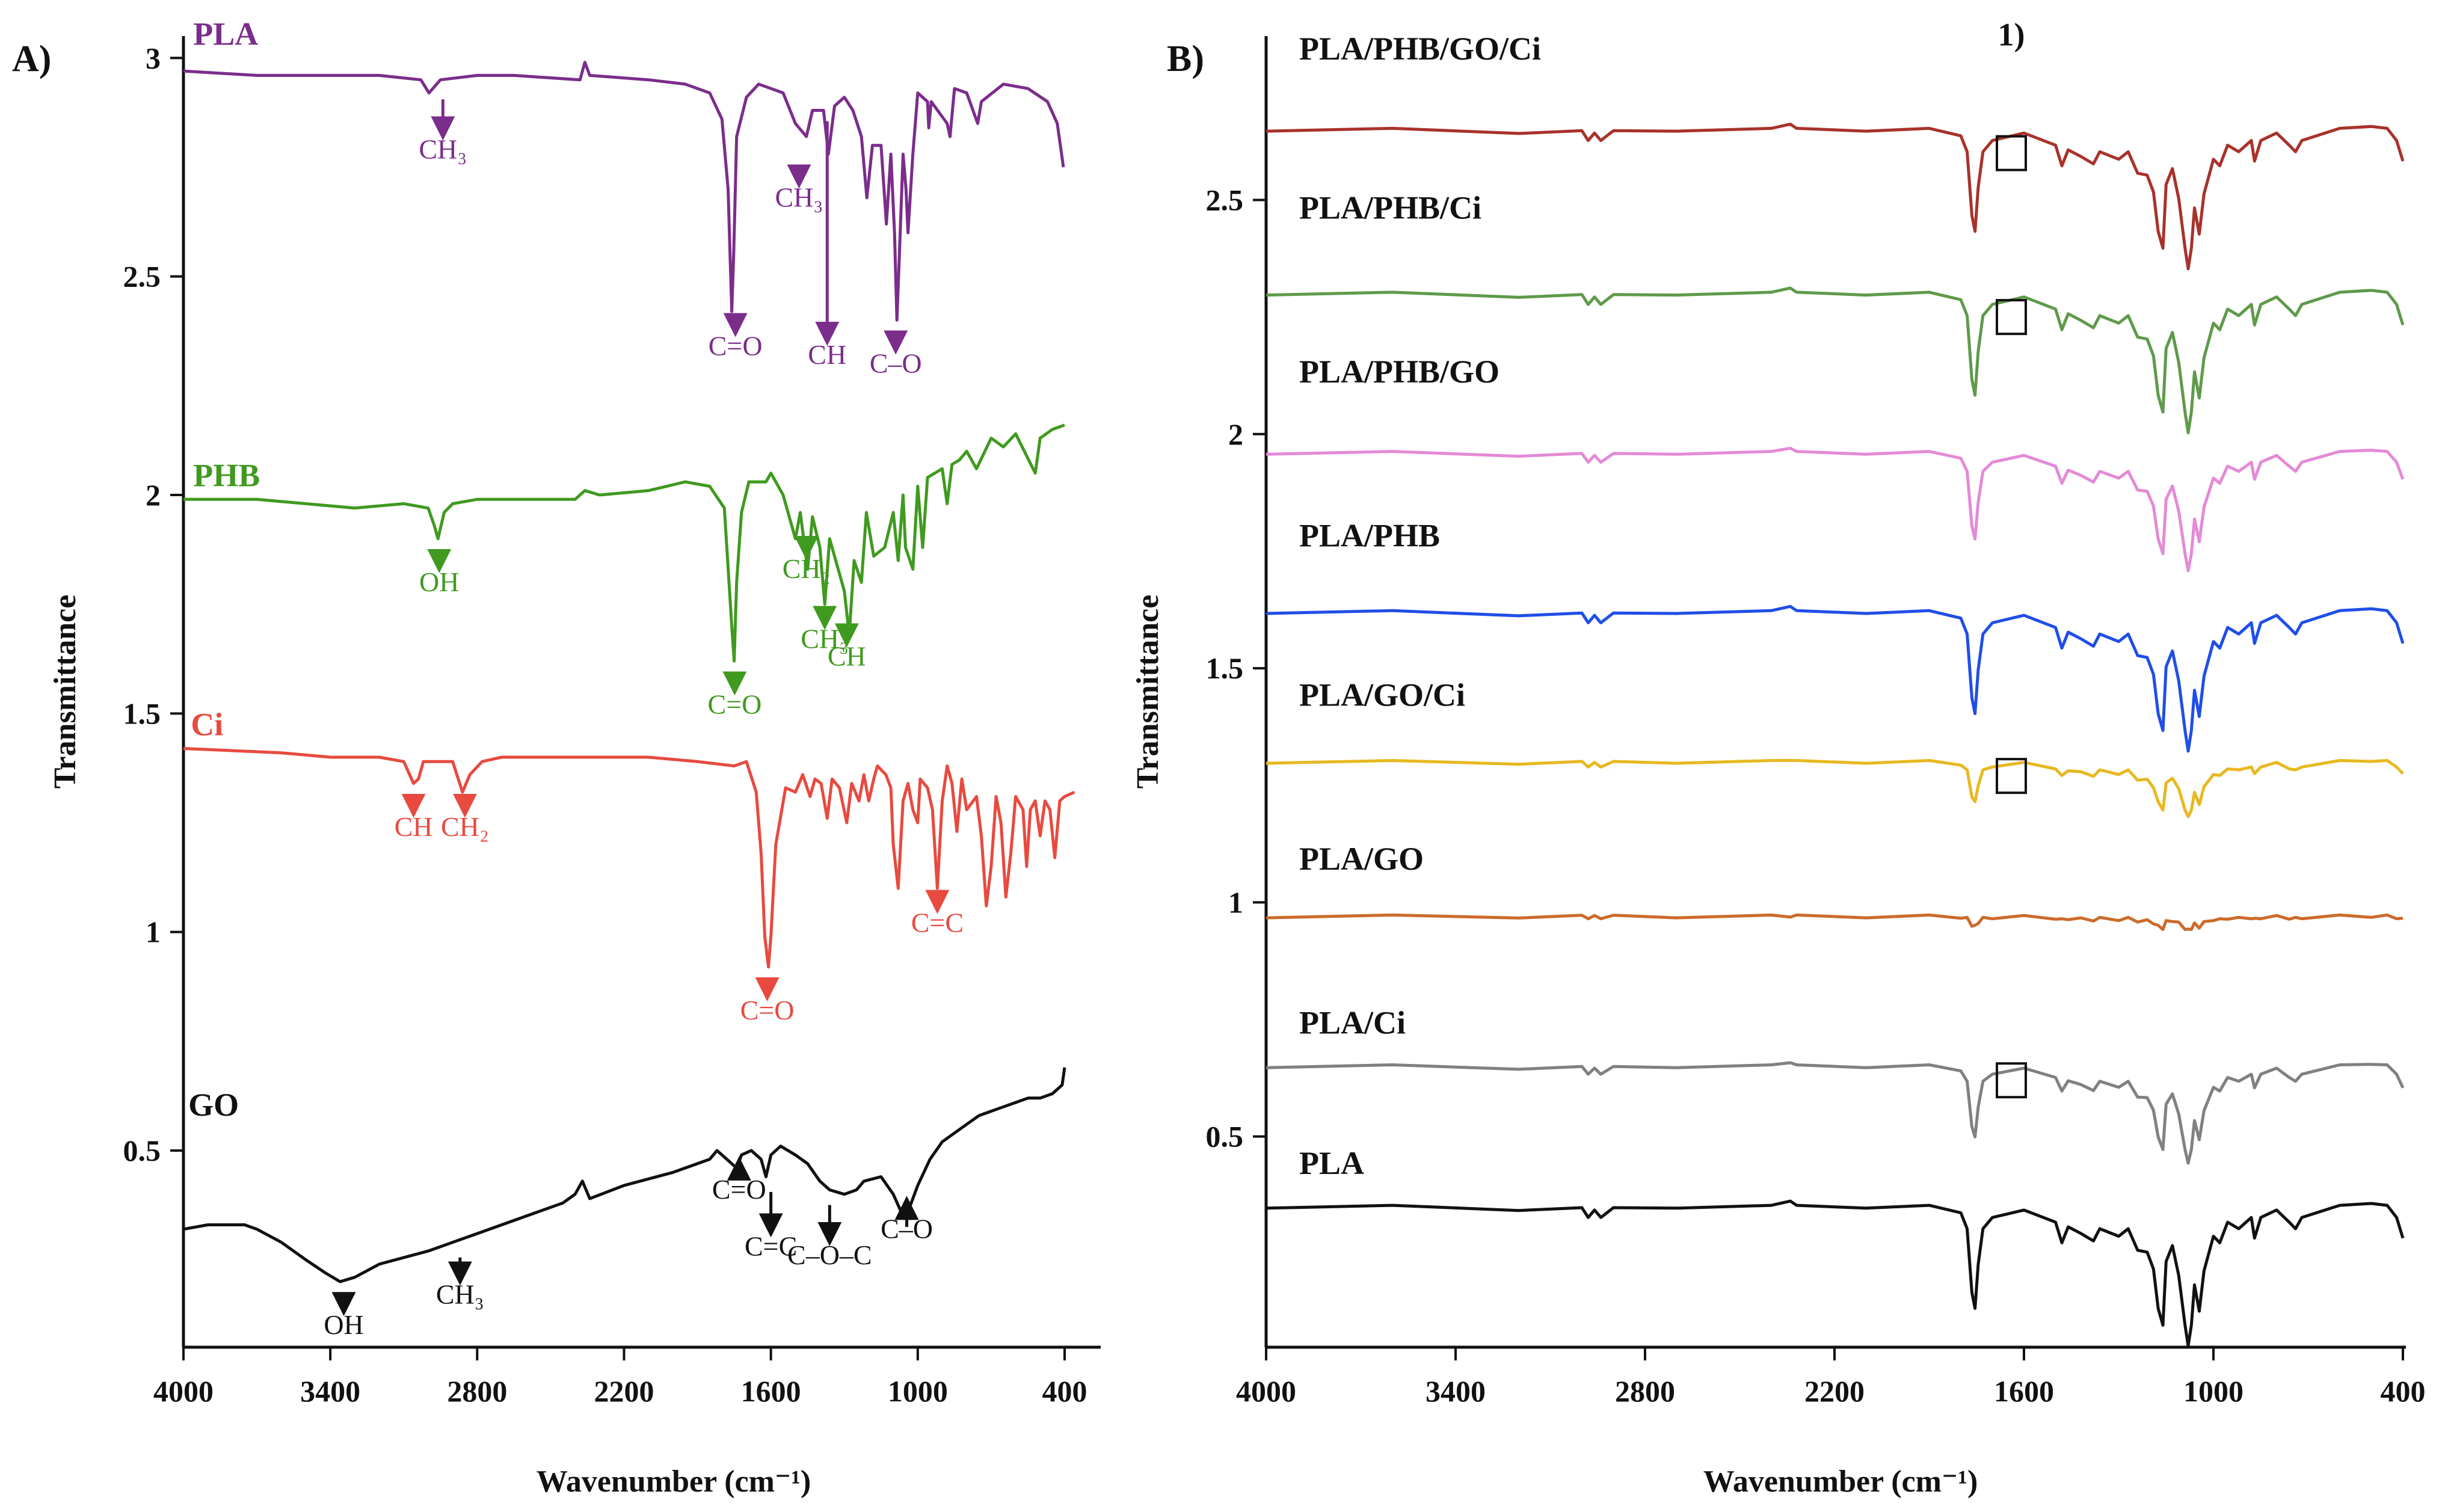 This screenshot has width=2442, height=1512. Describe the element at coordinates (1835, 1113) in the screenshot. I see `series-pla-ci-line` at that location.